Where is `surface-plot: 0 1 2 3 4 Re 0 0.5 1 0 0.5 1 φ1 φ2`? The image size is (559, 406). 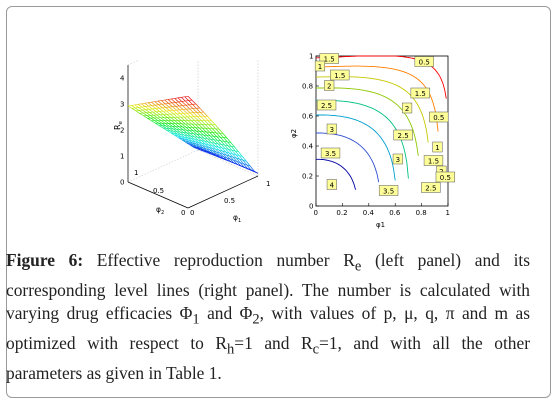 surface-plot: 0 1 2 3 4 Re 0 0.5 1 0 0.5 1 φ1 φ2 is located at coordinates (191, 142).